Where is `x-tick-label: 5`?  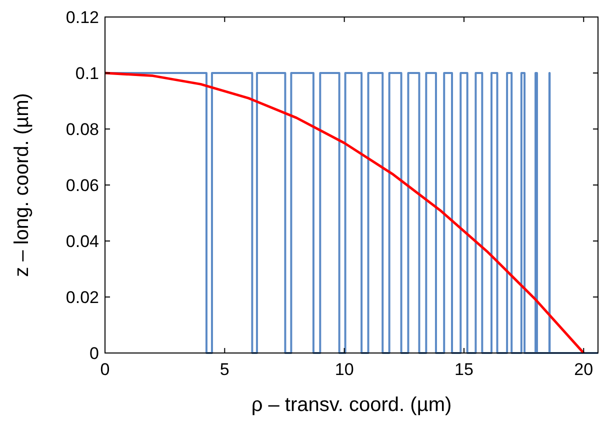 x-tick-label: 5 is located at coordinates (225, 369).